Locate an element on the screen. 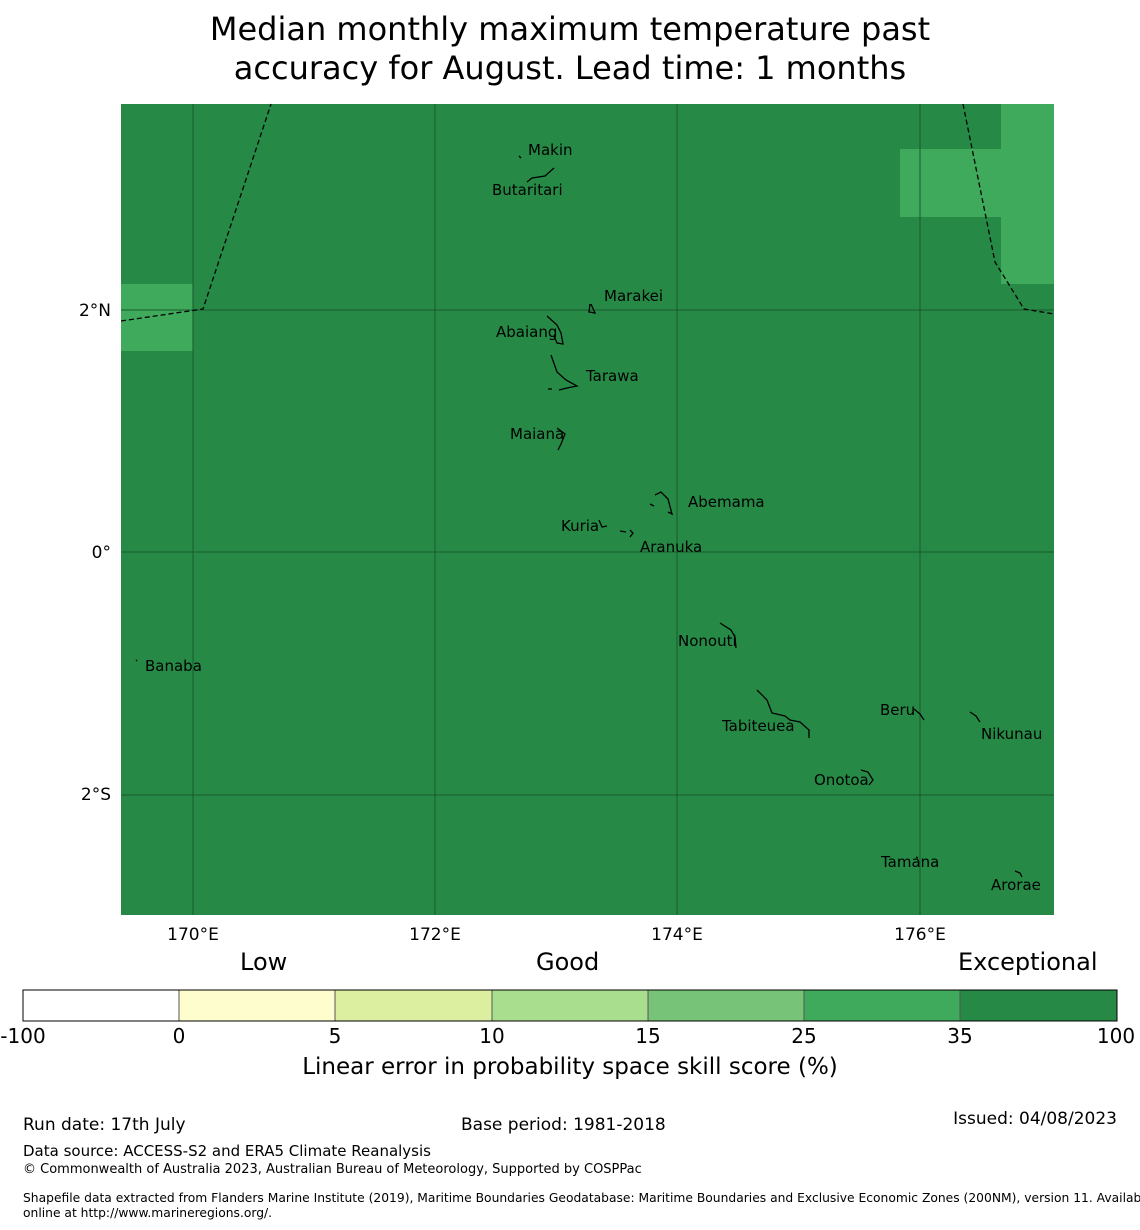 This screenshot has height=1230, width=1140. place-label-aranuka: Aranuka is located at coordinates (671, 547).